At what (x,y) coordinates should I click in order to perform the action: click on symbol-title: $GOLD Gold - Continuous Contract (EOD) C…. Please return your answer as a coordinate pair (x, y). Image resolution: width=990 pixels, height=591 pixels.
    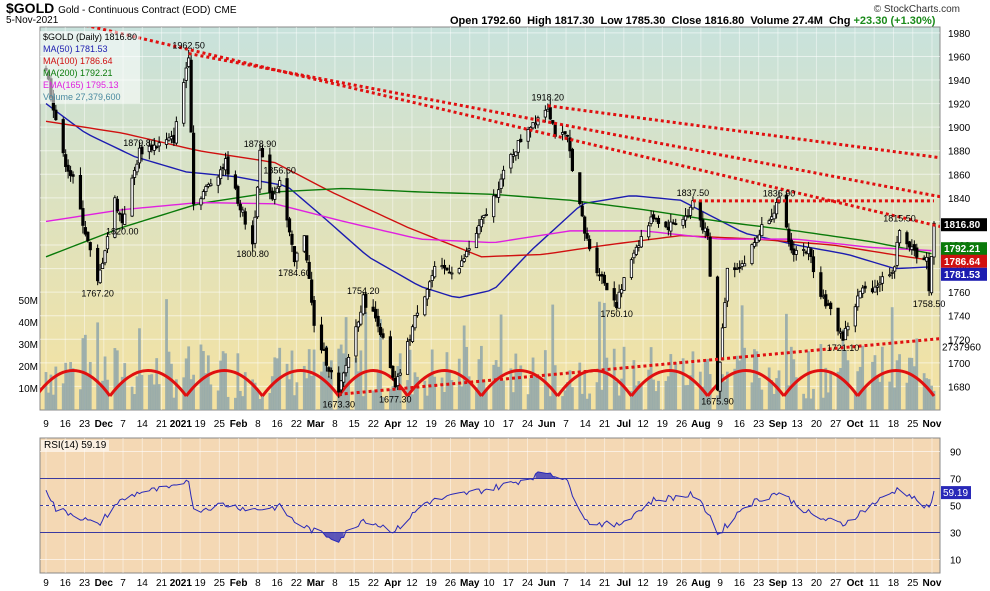
    Looking at the image, I should click on (121, 8).